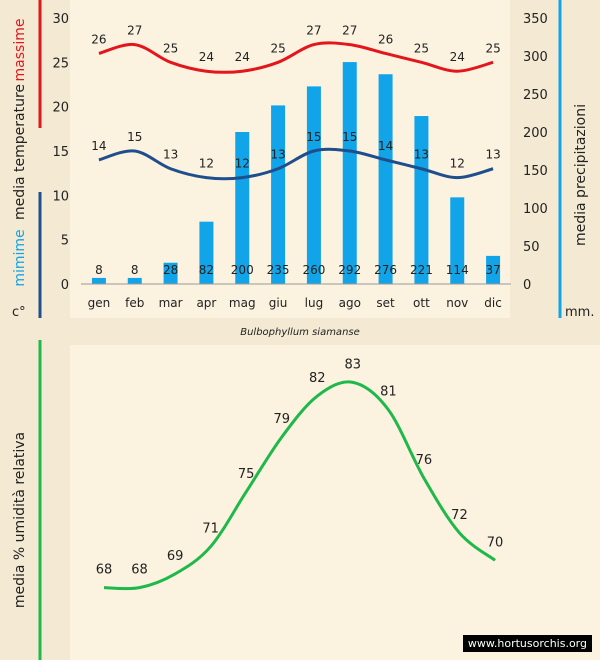 The width and height of the screenshot is (600, 660). I want to click on precip-bar-apr, so click(206, 252).